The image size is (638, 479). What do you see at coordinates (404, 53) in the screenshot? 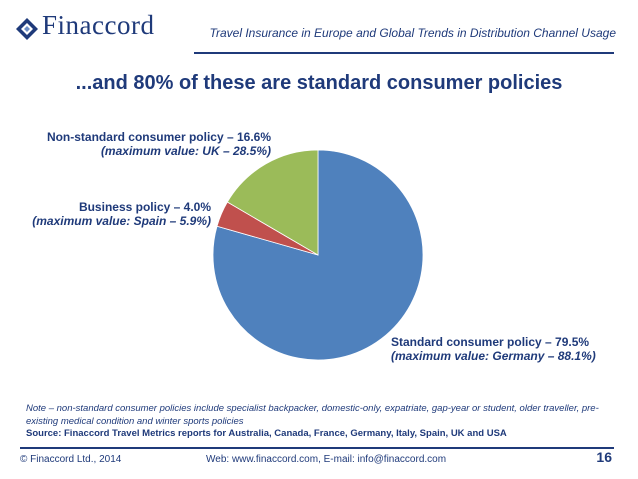
I see `header-rule` at bounding box center [404, 53].